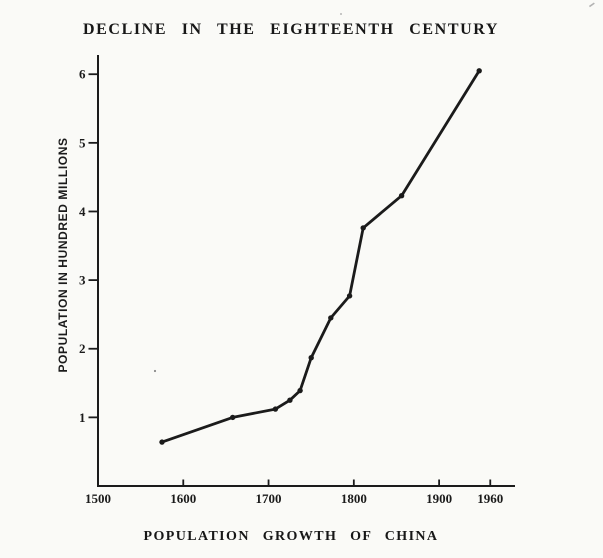 This screenshot has height=558, width=603. I want to click on x-tick-label: 1960, so click(490, 498).